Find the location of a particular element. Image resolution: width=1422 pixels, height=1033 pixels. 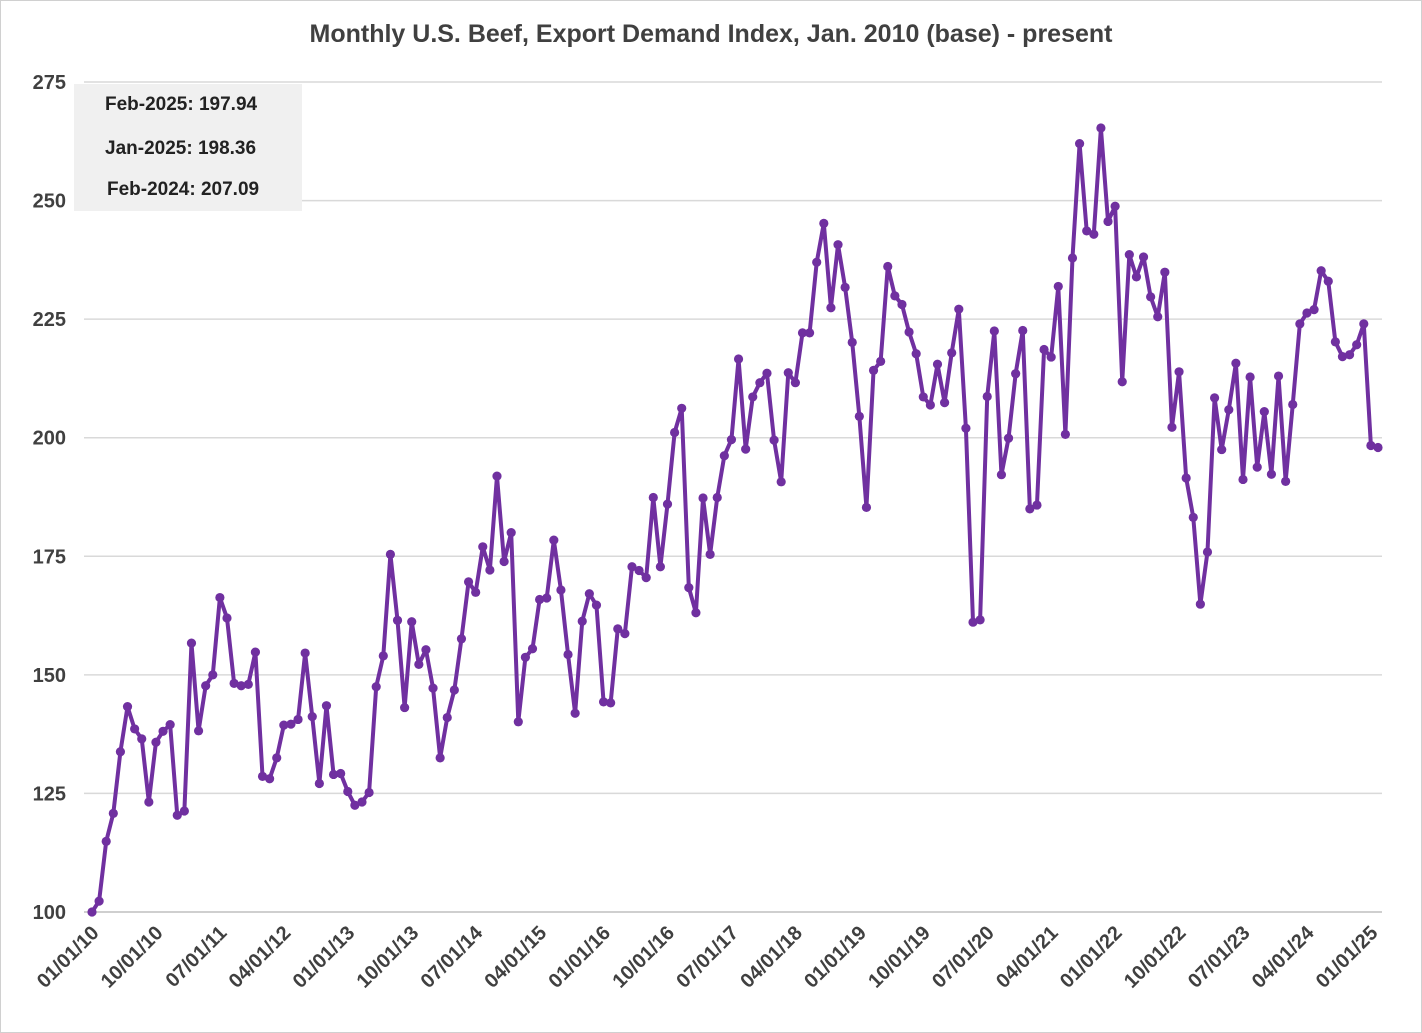

y-tick-label: 125 is located at coordinates (49, 794).